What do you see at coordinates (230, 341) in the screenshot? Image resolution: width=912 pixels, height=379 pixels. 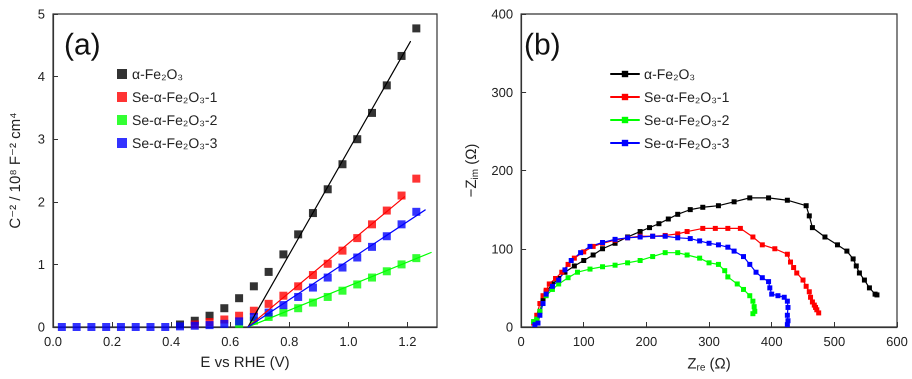 I see `x-tick-label: 0.6` at bounding box center [230, 341].